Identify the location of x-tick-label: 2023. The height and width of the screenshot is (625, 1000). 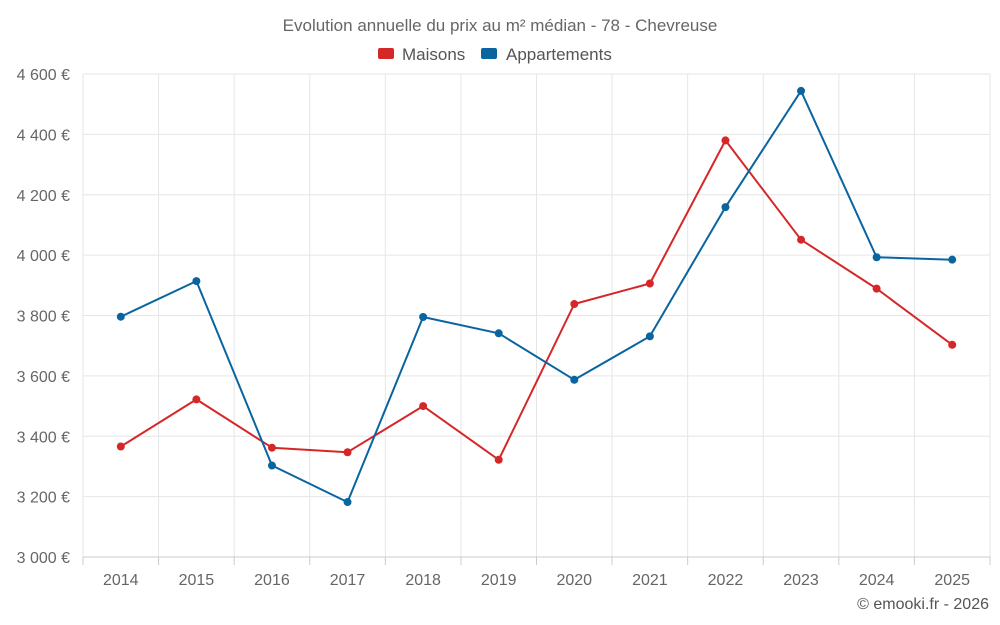
(801, 580).